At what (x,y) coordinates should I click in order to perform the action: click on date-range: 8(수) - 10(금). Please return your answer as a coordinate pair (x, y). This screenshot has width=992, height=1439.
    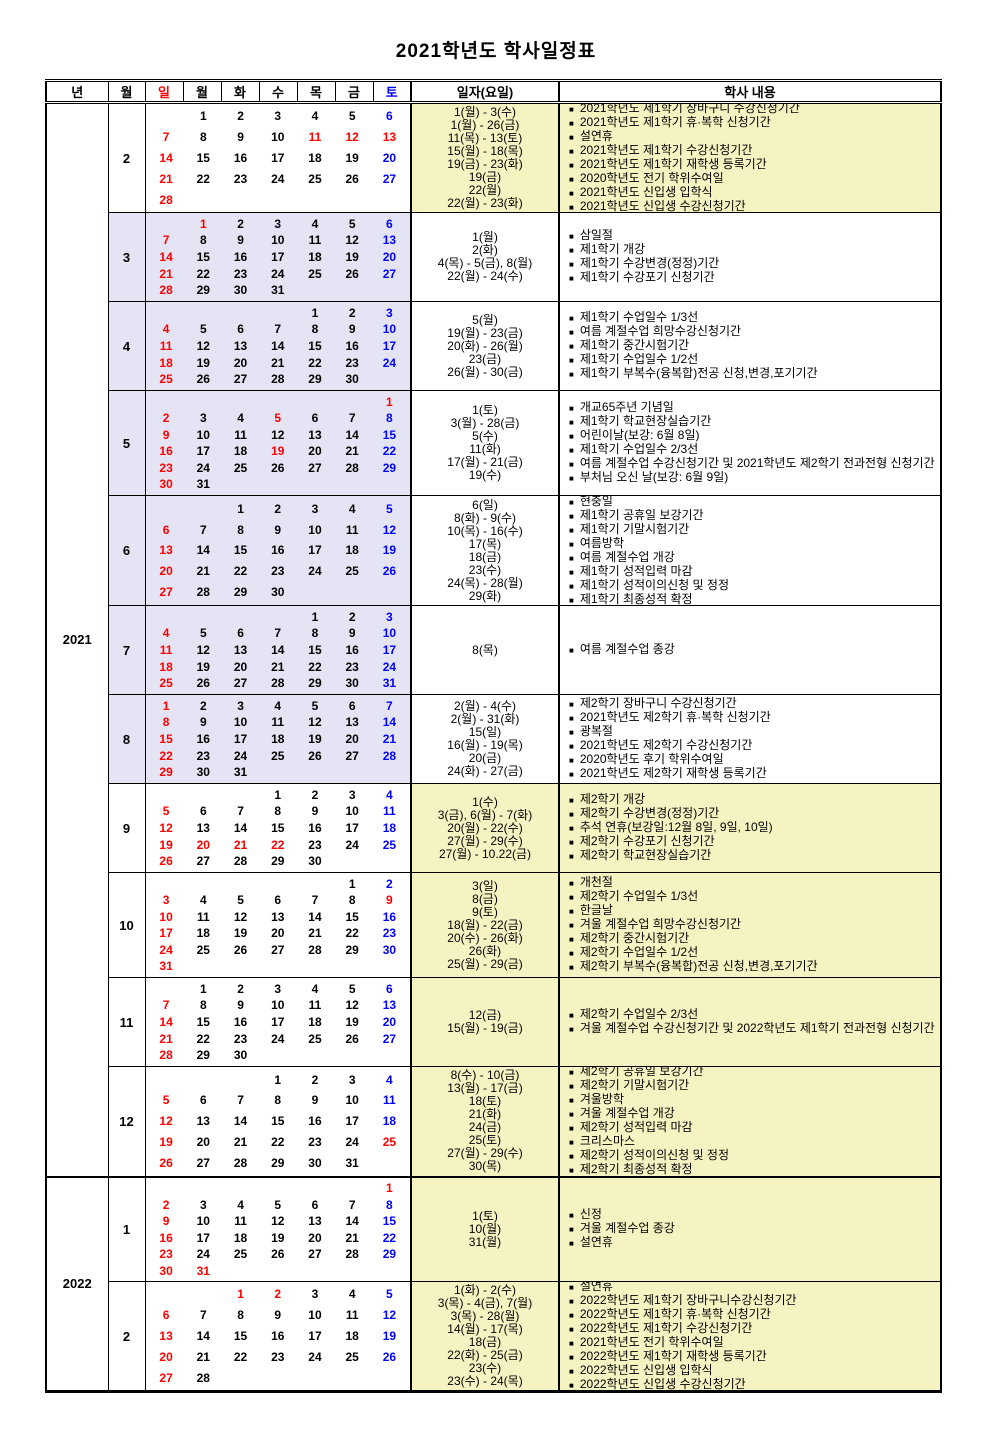
    Looking at the image, I should click on (485, 1075).